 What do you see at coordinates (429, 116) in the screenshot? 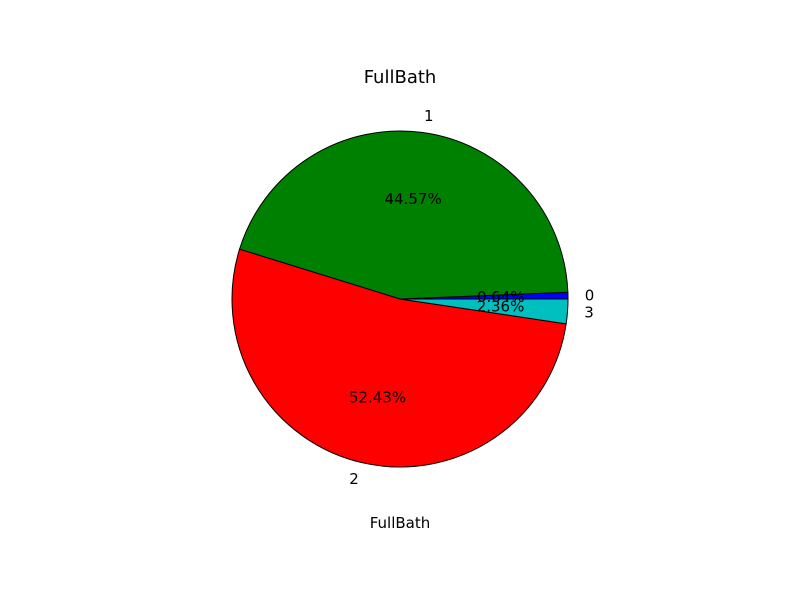
I see `slice-label-1: 1` at bounding box center [429, 116].